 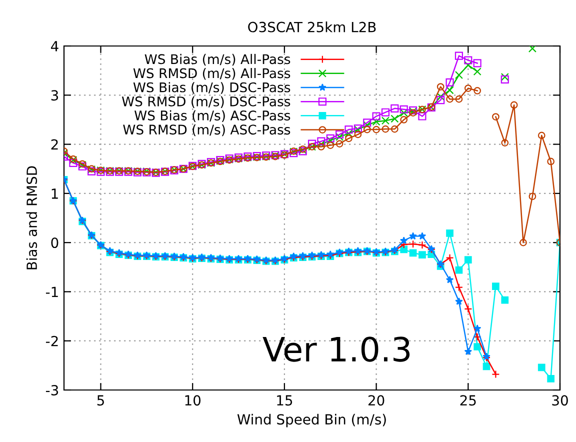 I want to click on legend-label: WS Bias (m/s) All-Pass, so click(x=217, y=60).